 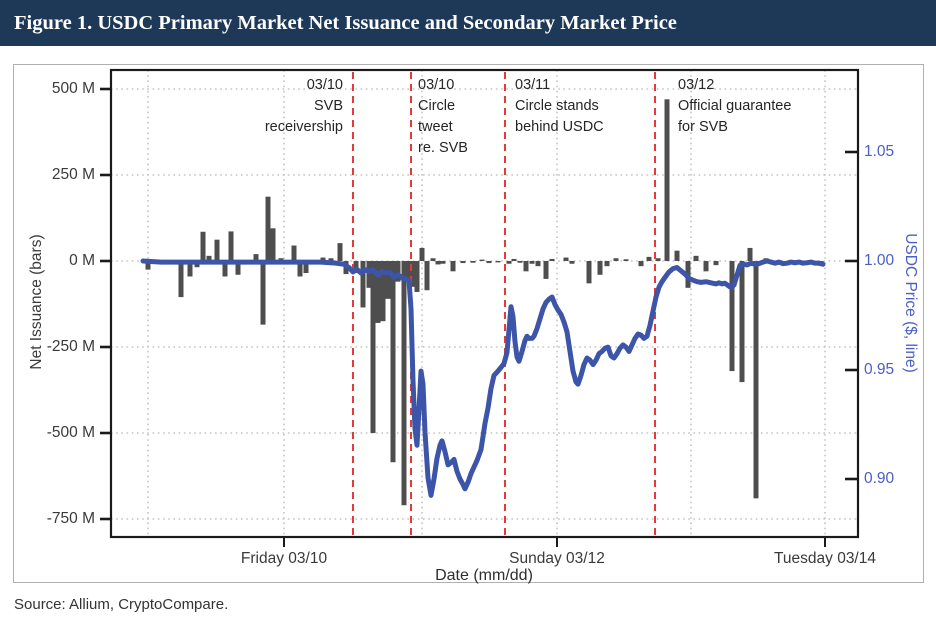 What do you see at coordinates (303, 127) in the screenshot?
I see `event-annotation-line: receivership` at bounding box center [303, 127].